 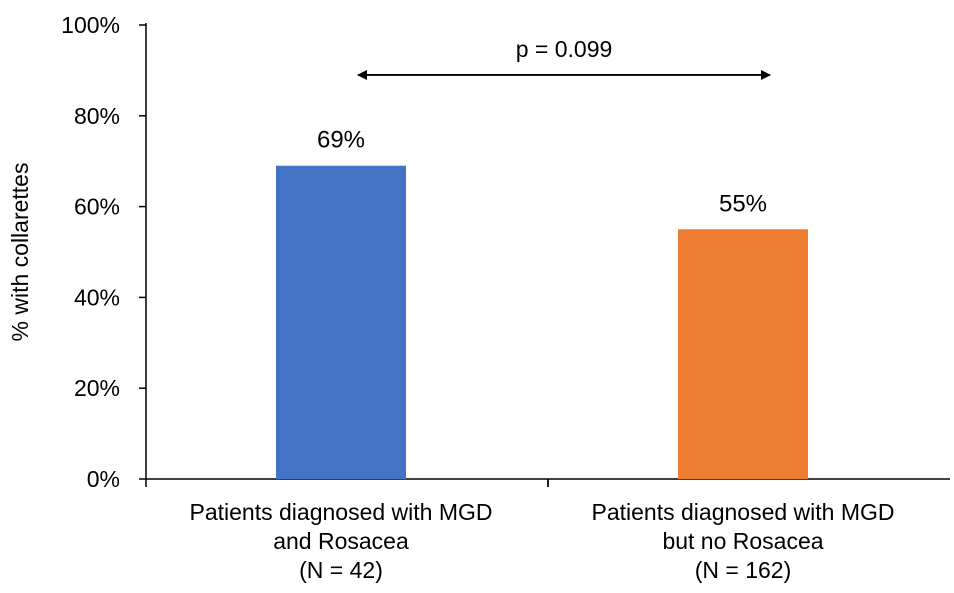 I want to click on y-tick-label: 100%, so click(x=90, y=25).